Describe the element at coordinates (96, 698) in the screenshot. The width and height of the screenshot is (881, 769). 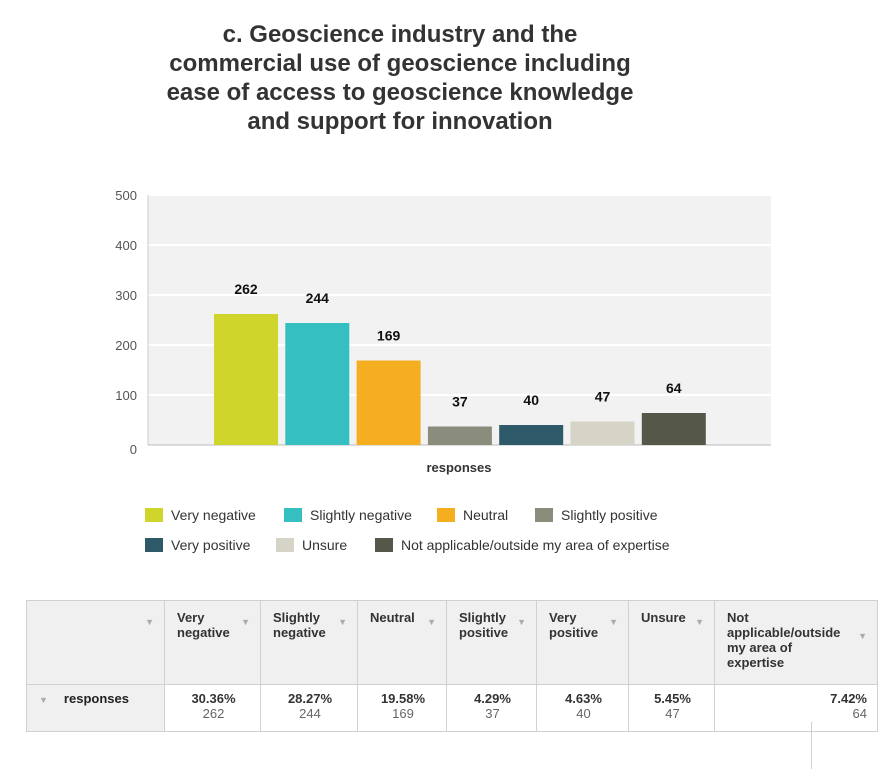
I see `row-label: responses` at that location.